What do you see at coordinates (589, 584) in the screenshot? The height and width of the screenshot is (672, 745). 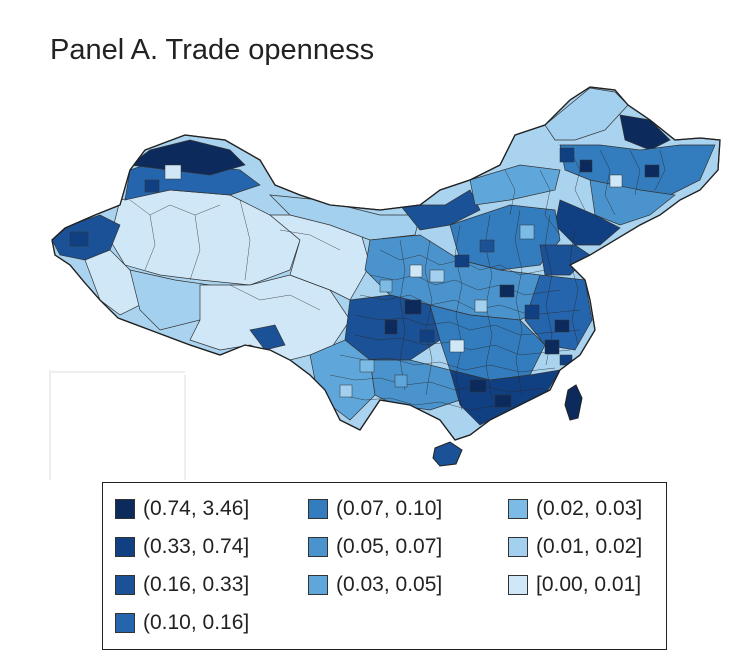 I see `legend-label: [0.00, 0.01]` at bounding box center [589, 584].